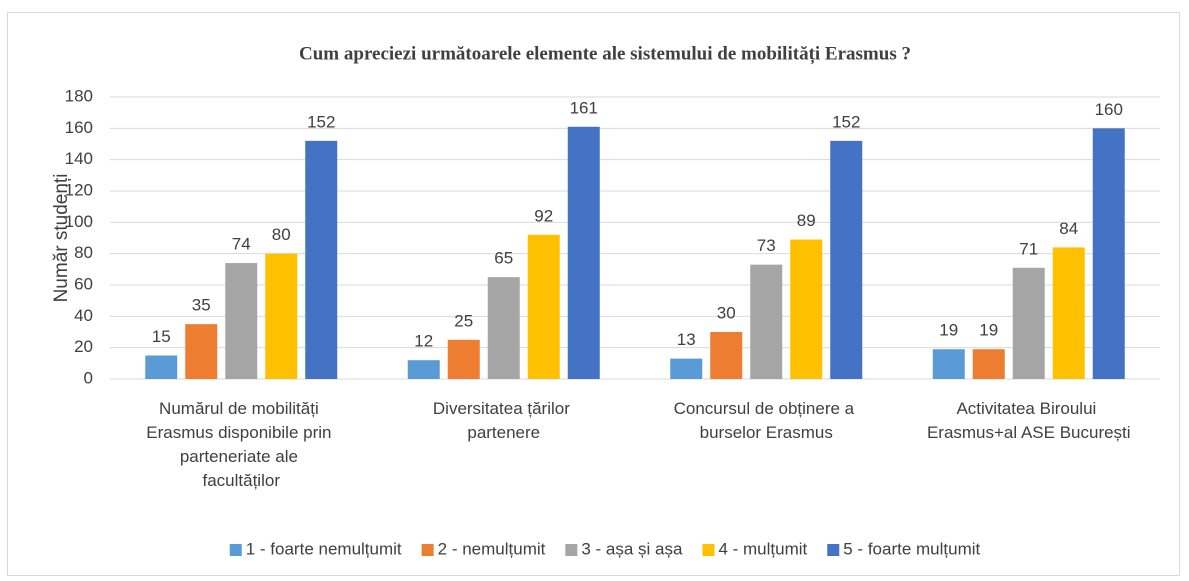 The image size is (1189, 581). What do you see at coordinates (83, 315) in the screenshot?
I see `y-tick-label: 40` at bounding box center [83, 315].